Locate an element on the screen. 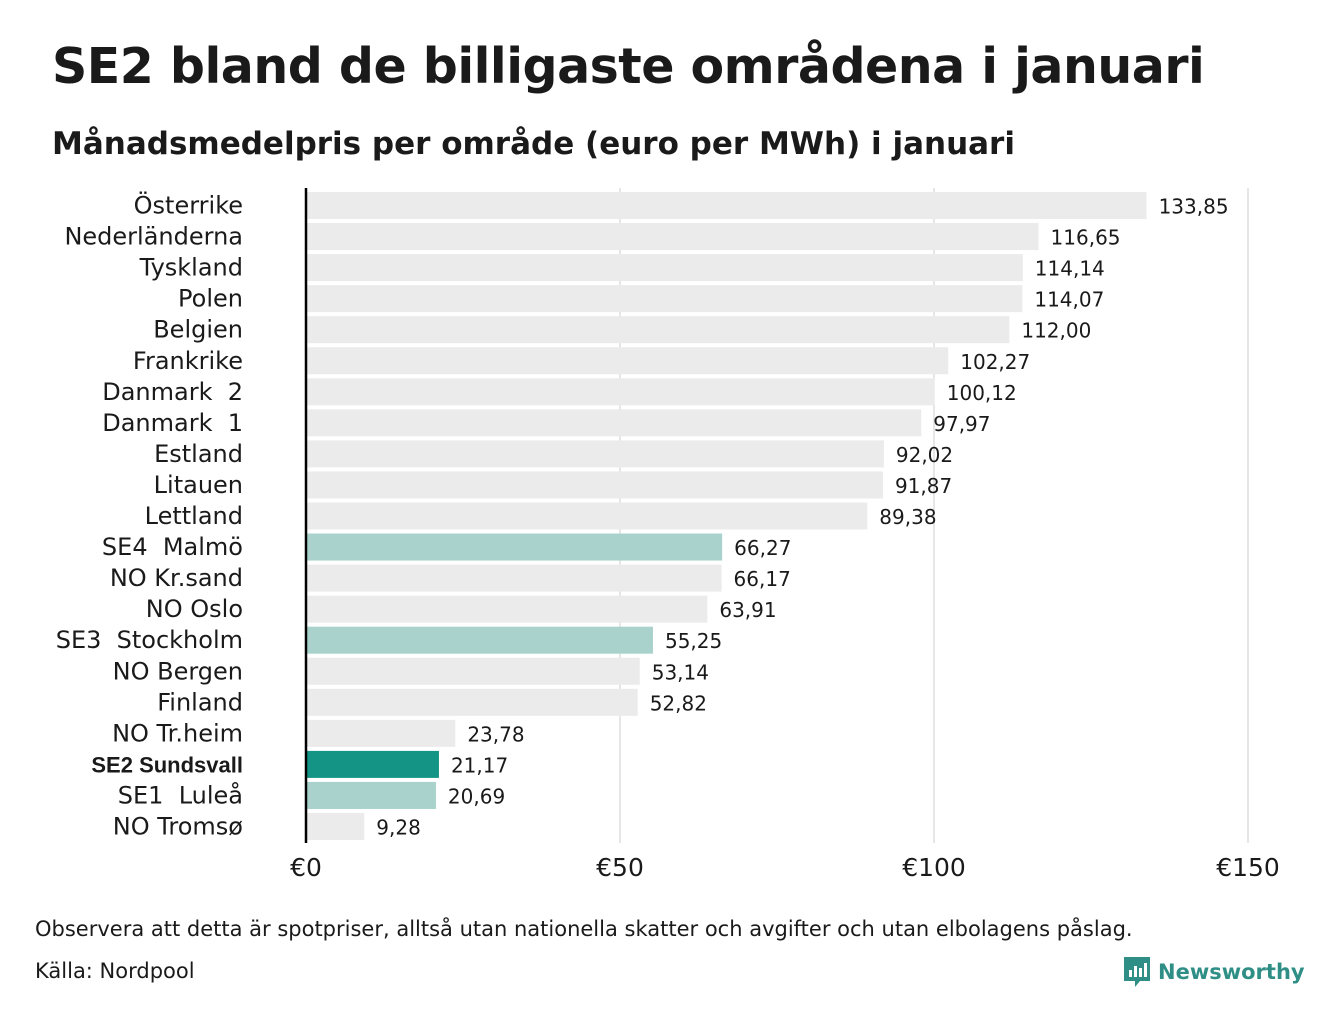 This screenshot has width=1340, height=1020. value-label: 89,38 is located at coordinates (907, 517).